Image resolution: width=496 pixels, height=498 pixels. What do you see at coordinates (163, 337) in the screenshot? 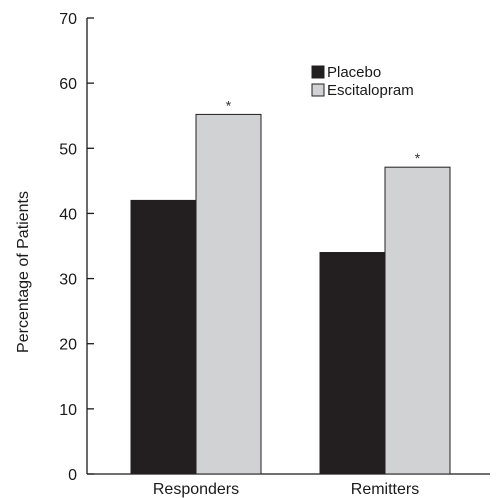
I see `bar-placebo-responders` at bounding box center [163, 337].